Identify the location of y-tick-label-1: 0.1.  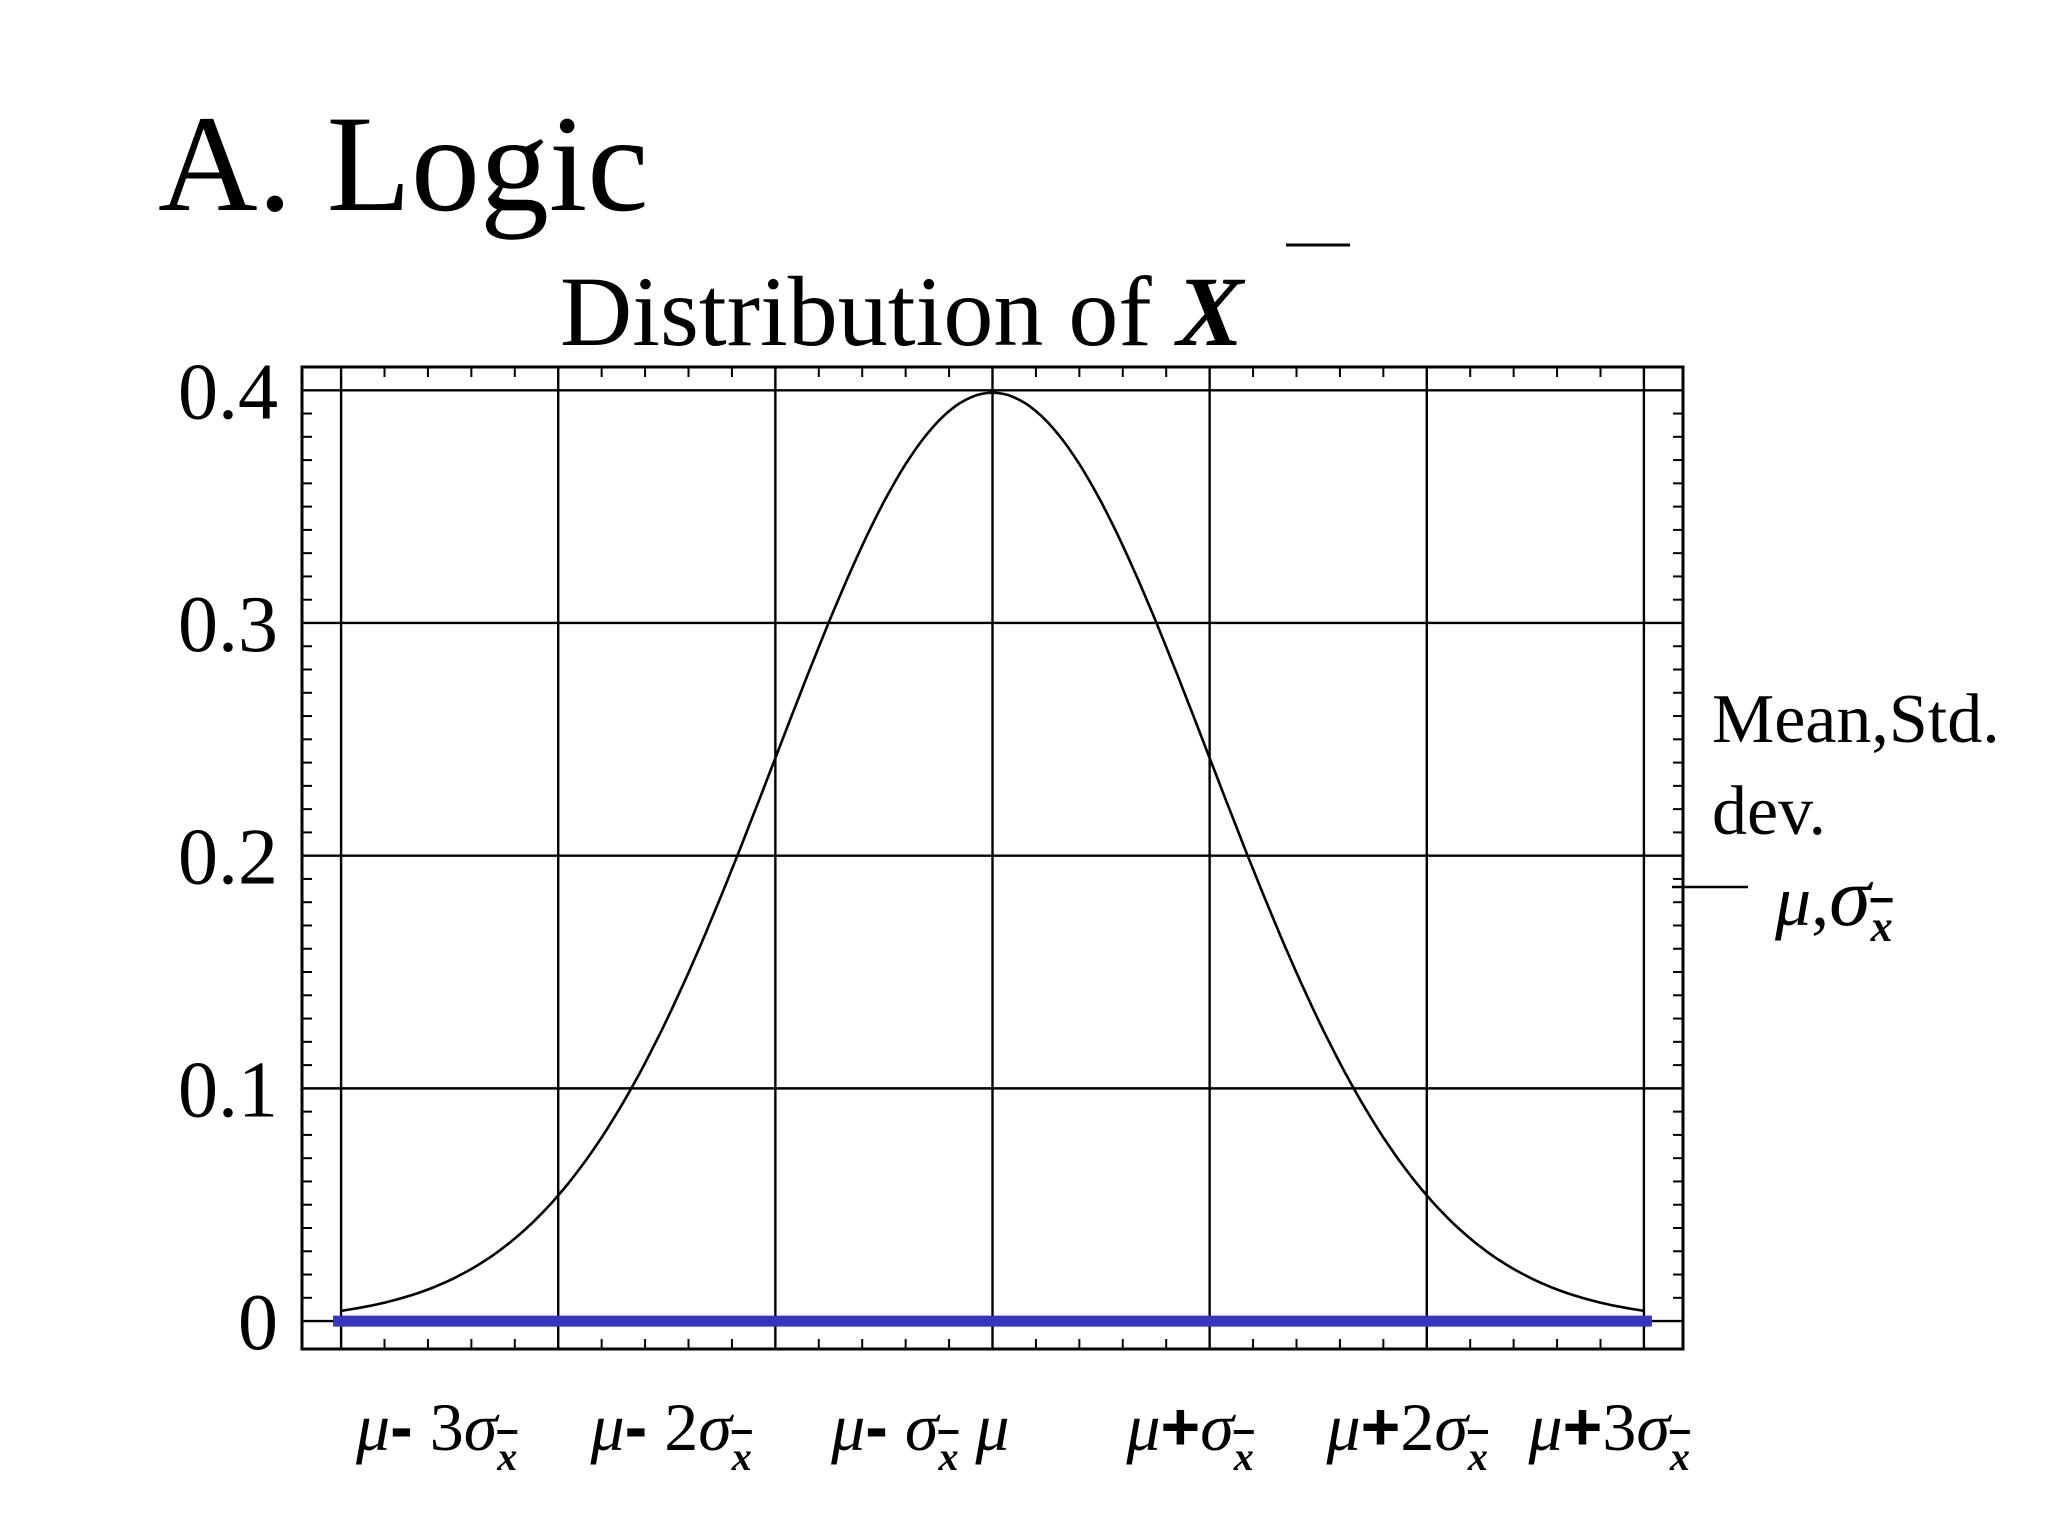
(228, 1090).